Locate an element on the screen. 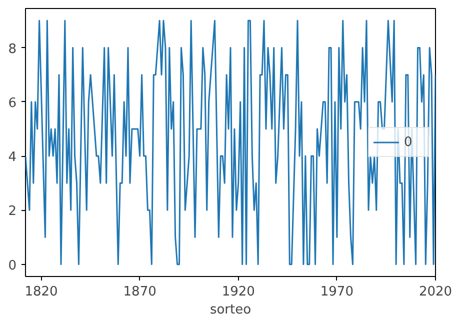  x-tick-label: 1970 is located at coordinates (337, 292).